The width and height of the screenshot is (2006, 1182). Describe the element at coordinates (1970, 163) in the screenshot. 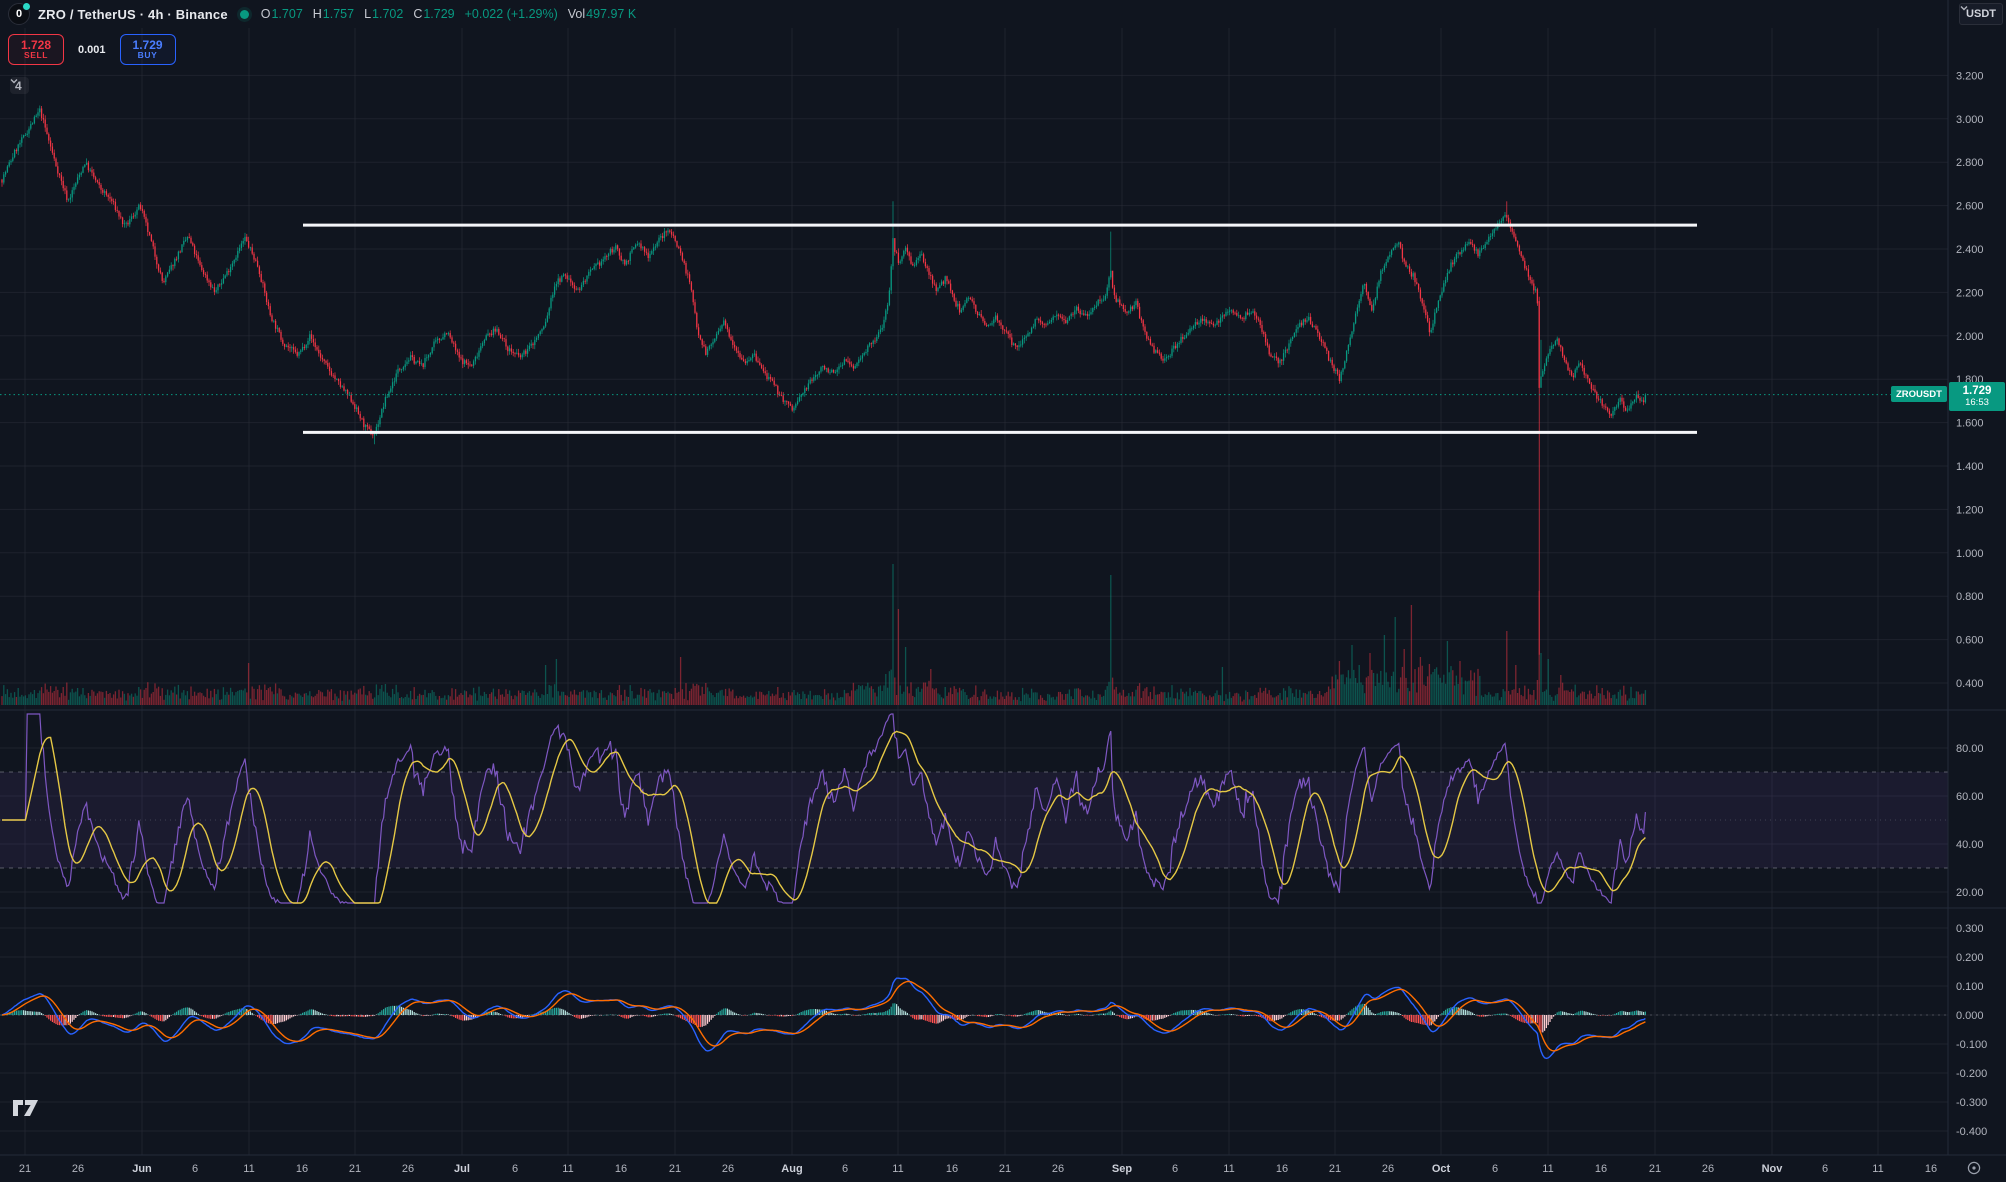

I see `svg-text: 2.800` at that location.